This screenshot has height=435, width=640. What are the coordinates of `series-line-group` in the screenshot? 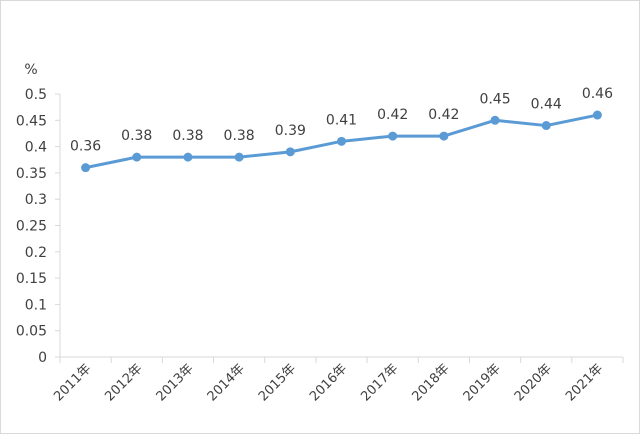 It's located at (341, 141).